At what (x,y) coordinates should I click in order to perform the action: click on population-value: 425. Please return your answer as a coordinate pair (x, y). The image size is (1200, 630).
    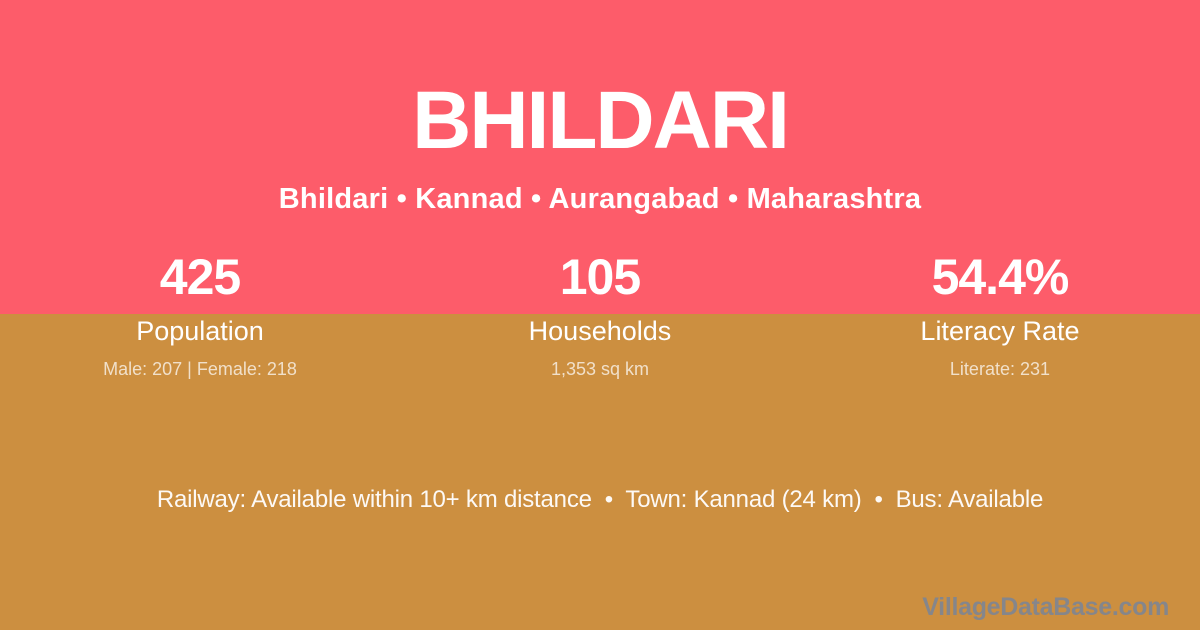
    Looking at the image, I should click on (200, 277).